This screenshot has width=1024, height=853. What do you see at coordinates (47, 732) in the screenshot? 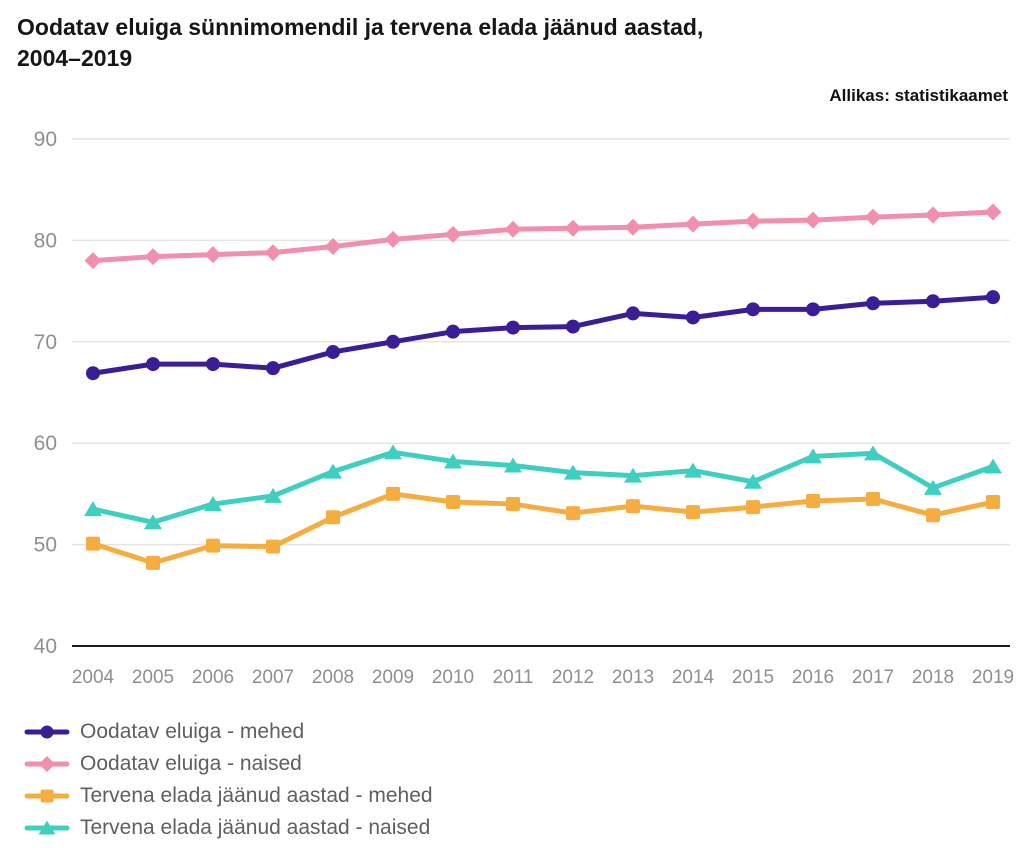
I see `circle-marker-icon` at bounding box center [47, 732].